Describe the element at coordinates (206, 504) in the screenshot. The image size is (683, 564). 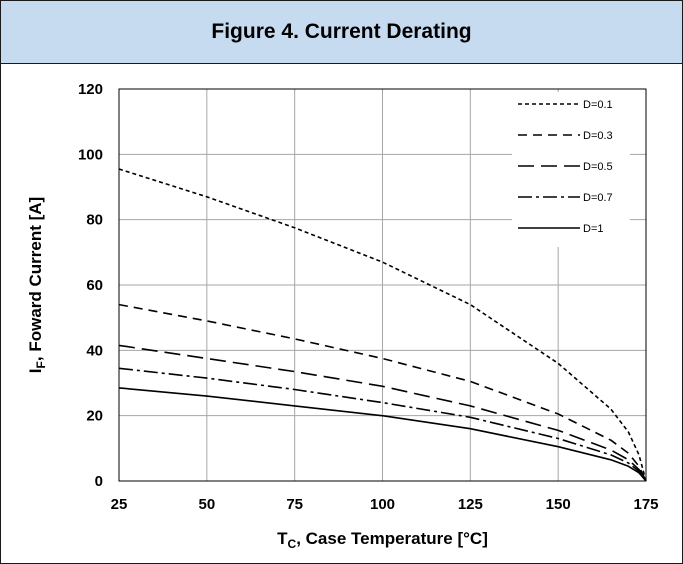
I see `x-tick-label: 50` at that location.